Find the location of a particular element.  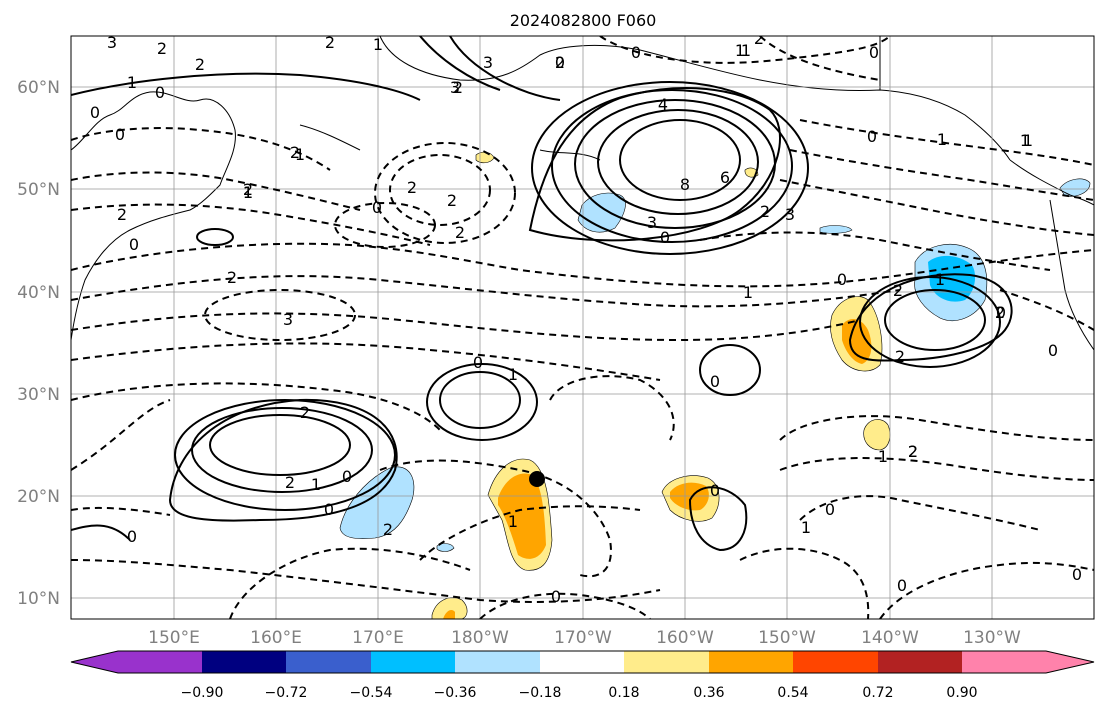

colorbar-tick-label: 0.90 is located at coordinates (961, 693).